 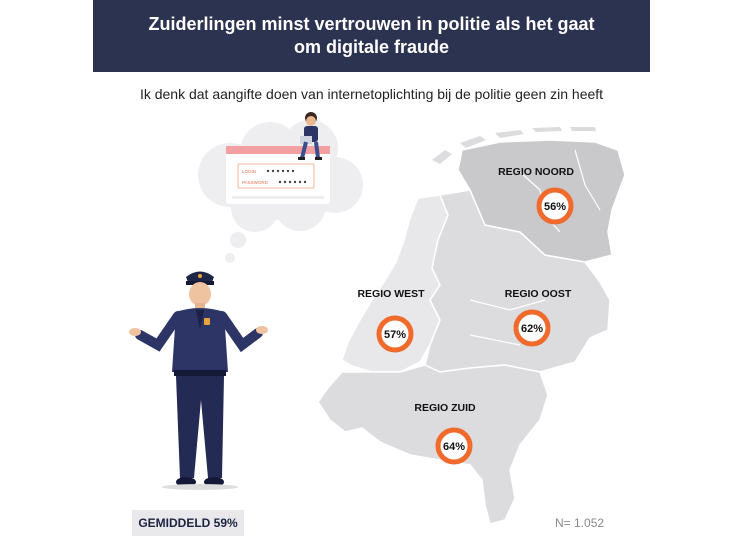 I want to click on region-oost: REGIO OOST 62%, so click(x=538, y=317).